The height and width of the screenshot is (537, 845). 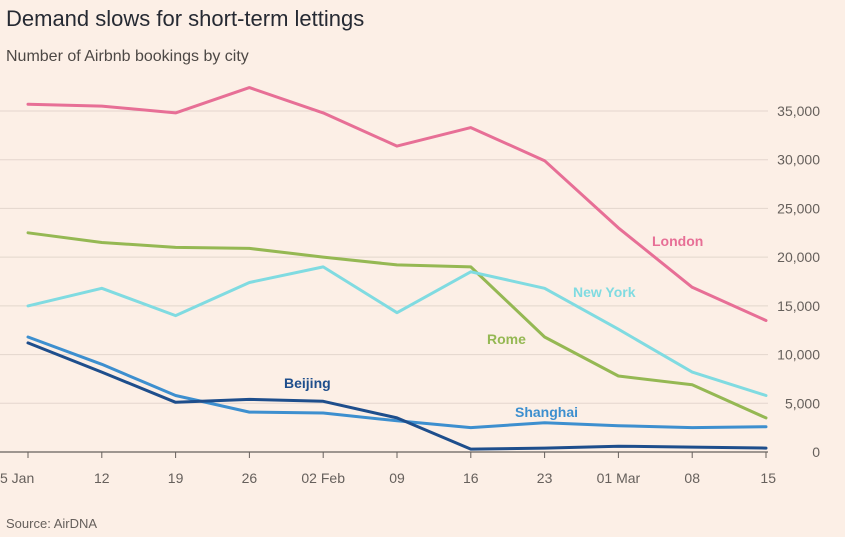 What do you see at coordinates (323, 478) in the screenshot?
I see `x-tick-label: 02 Feb` at bounding box center [323, 478].